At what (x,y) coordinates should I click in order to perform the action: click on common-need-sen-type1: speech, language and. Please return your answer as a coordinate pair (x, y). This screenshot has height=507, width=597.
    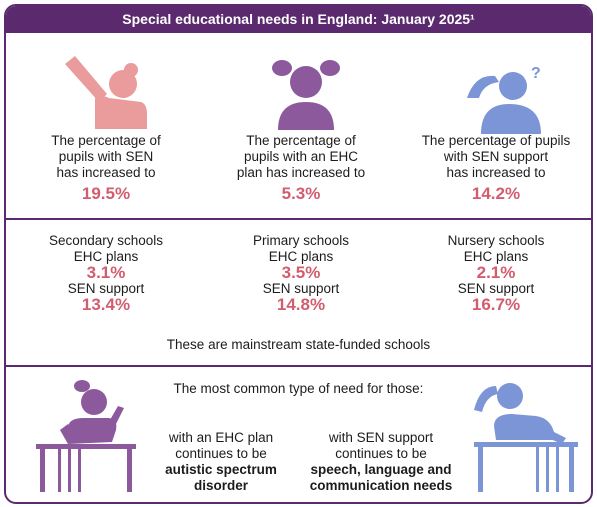
    Looking at the image, I should click on (381, 469).